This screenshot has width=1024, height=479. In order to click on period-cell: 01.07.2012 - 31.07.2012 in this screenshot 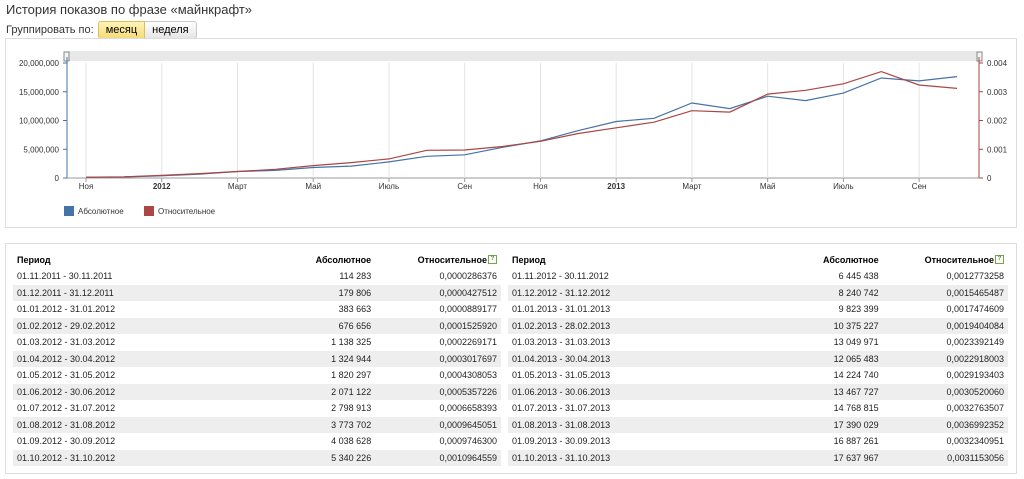, I will do `click(66, 408)`.